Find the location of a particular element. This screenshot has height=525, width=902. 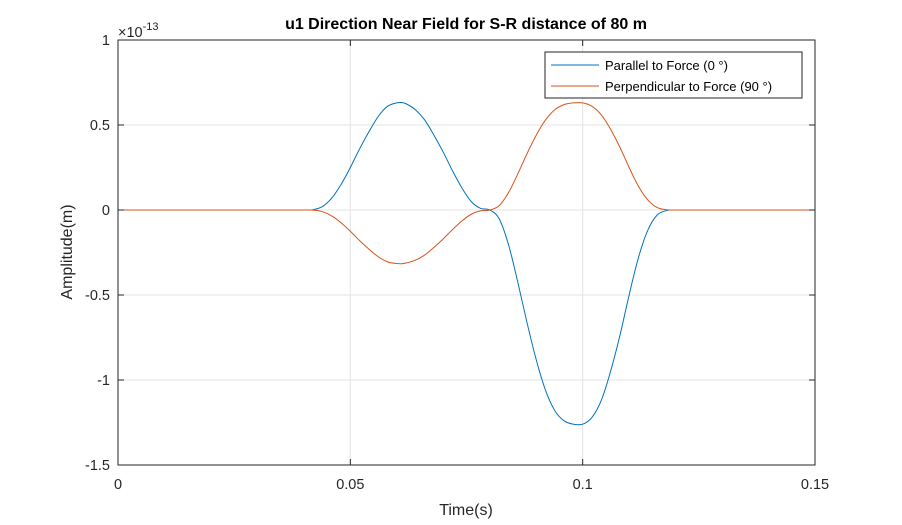

y-tick-label: -0.5 is located at coordinates (97, 296).